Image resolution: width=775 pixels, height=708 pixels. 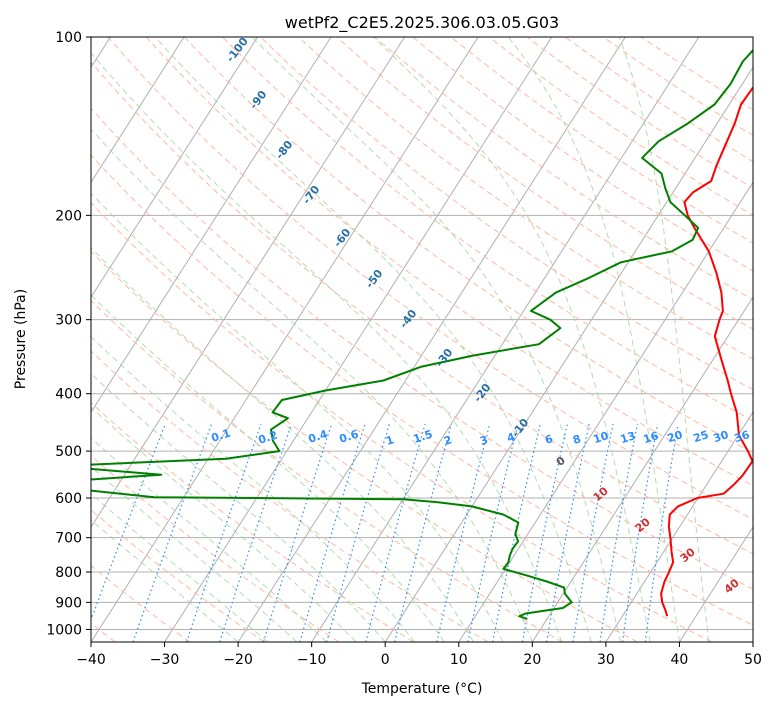 I want to click on x-tick-label: −10, so click(x=312, y=660).